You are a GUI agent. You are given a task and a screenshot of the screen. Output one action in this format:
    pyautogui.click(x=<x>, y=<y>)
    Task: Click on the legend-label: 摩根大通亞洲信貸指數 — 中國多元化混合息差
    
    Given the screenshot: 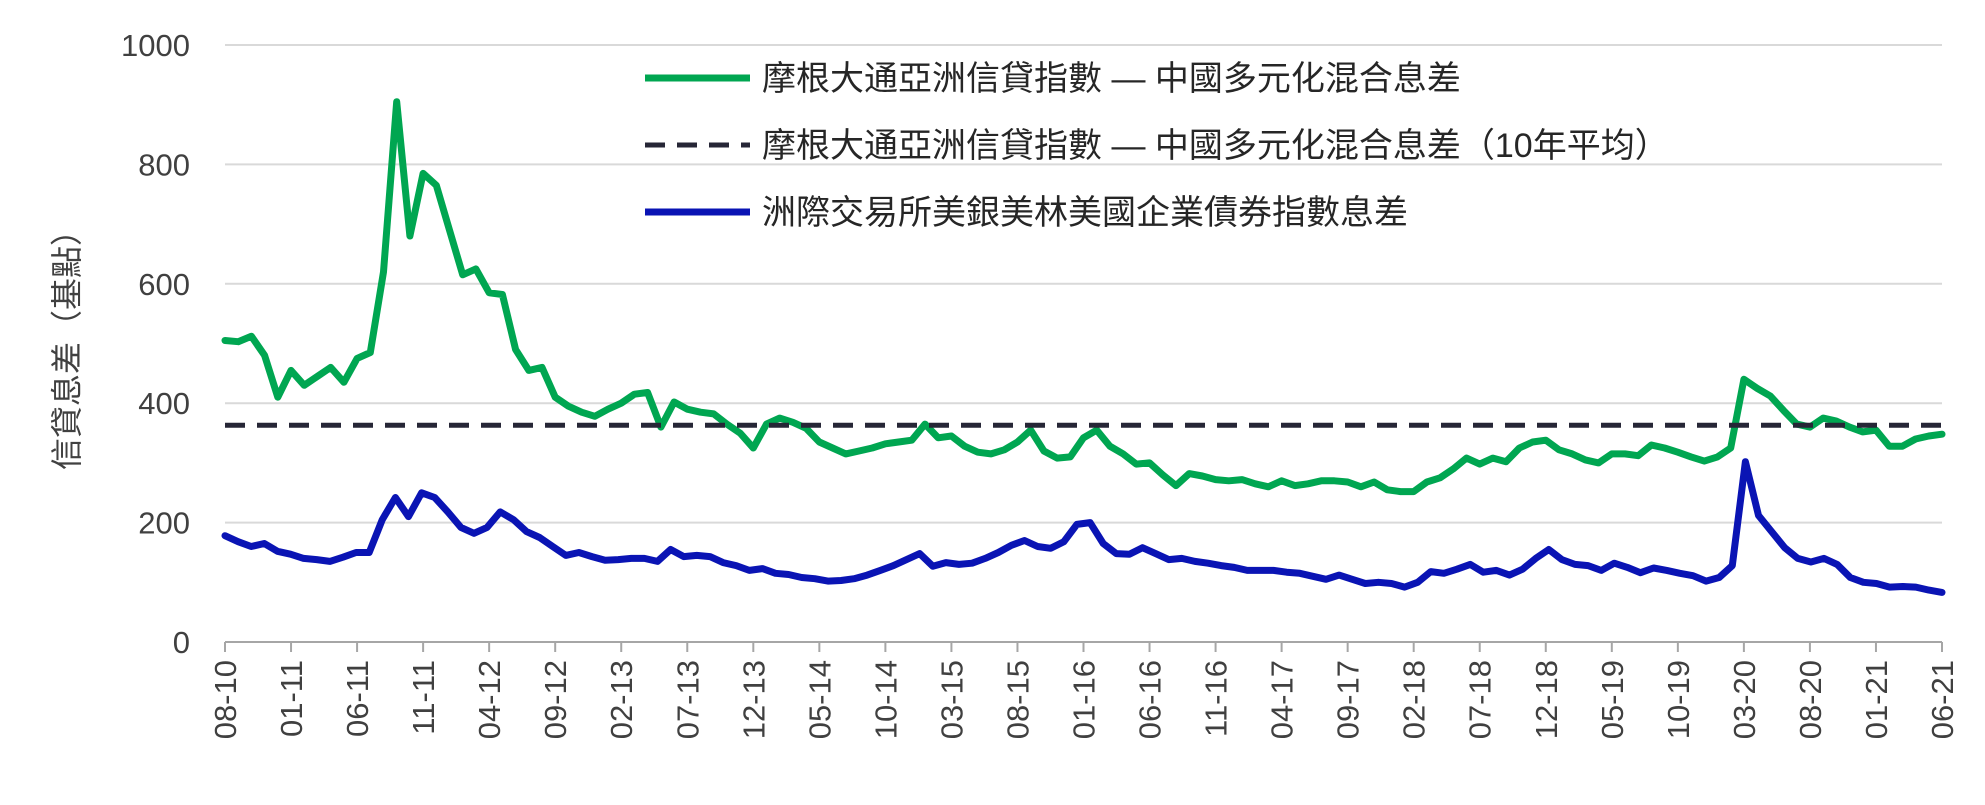 What is the action you would take?
    pyautogui.click(x=1111, y=79)
    